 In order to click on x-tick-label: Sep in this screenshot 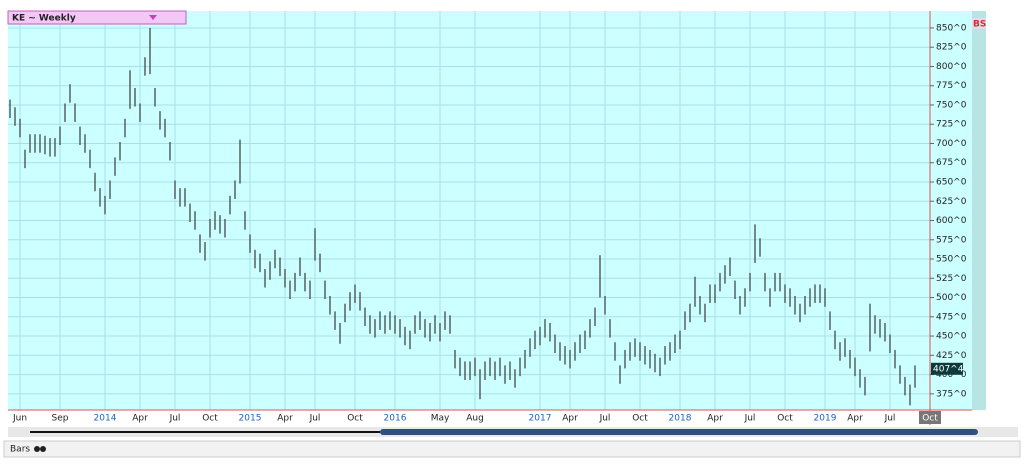, I will do `click(60, 419)`.